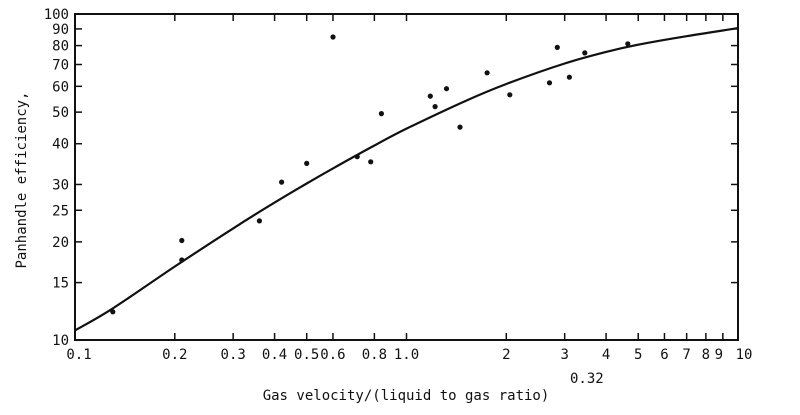 The image size is (800, 415). I want to click on y-tick-label: 10, so click(60, 341).